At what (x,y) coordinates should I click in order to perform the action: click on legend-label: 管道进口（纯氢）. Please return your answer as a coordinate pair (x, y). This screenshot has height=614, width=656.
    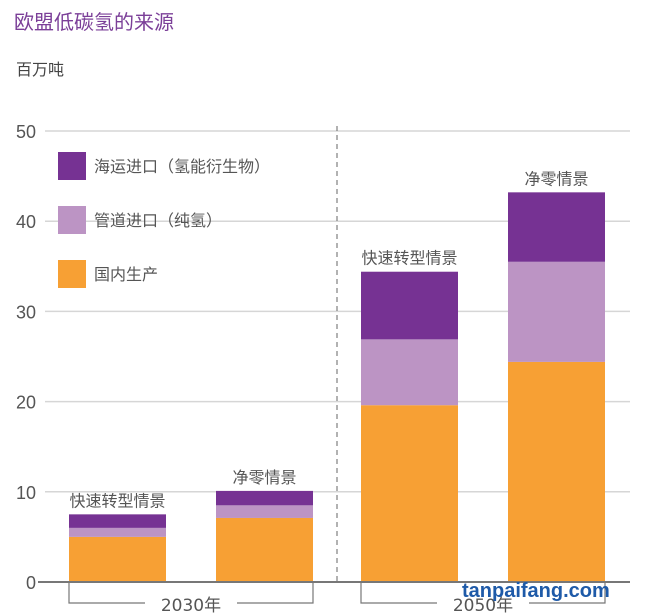
    Looking at the image, I should click on (158, 220).